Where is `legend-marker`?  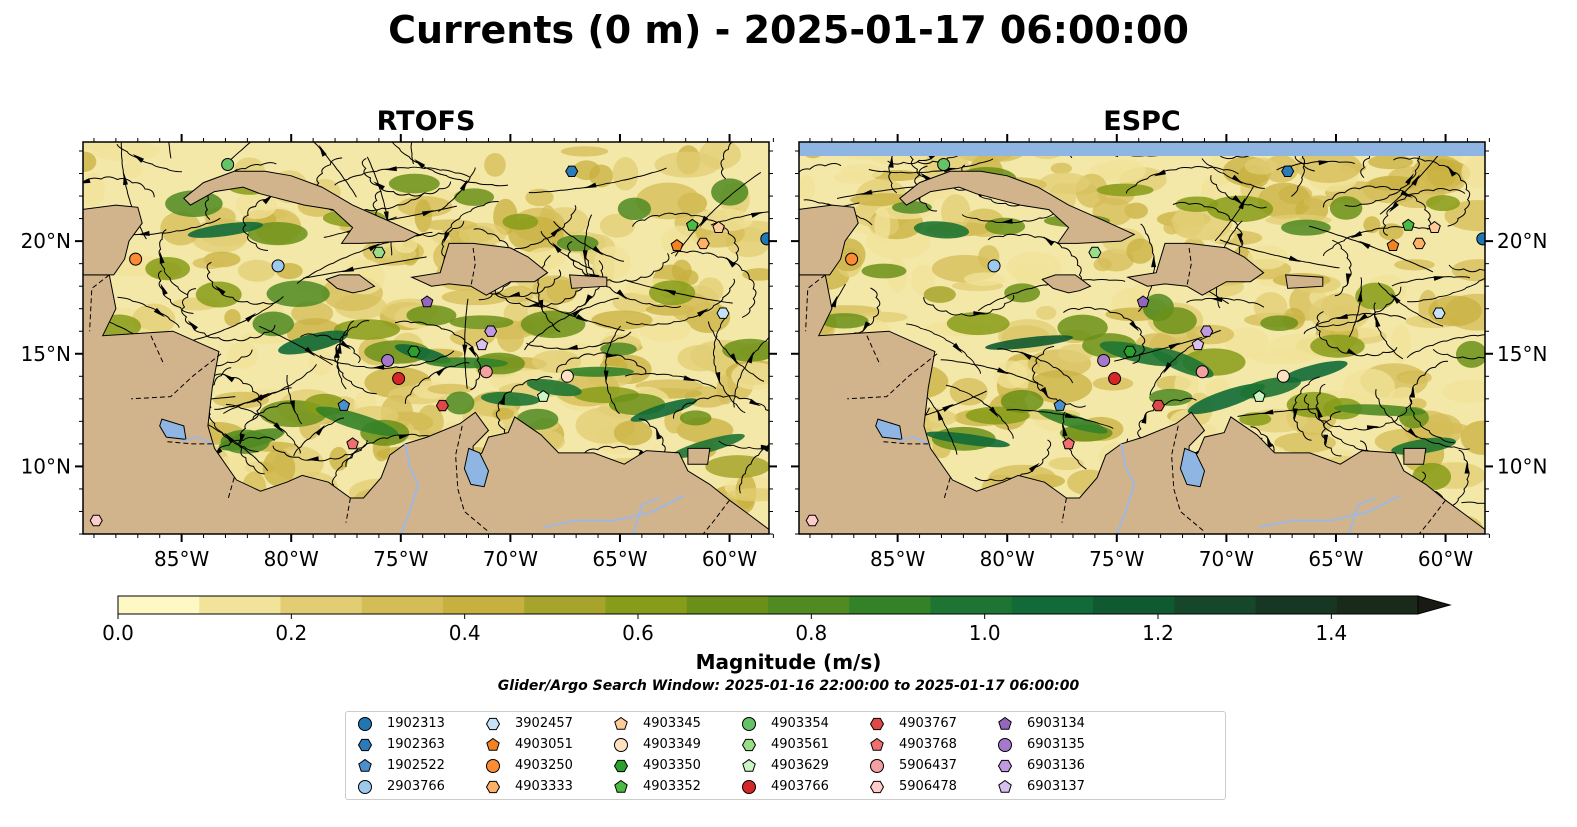
legend-marker is located at coordinates (1005, 723).